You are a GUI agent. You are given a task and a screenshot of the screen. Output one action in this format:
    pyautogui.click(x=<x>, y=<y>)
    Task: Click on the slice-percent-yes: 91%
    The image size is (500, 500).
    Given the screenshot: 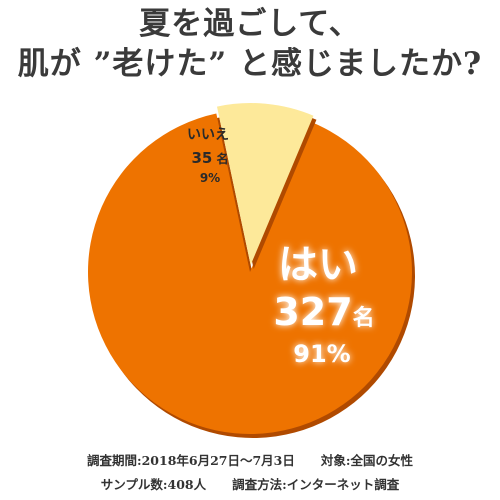 What is the action you would take?
    pyautogui.click(x=321, y=354)
    